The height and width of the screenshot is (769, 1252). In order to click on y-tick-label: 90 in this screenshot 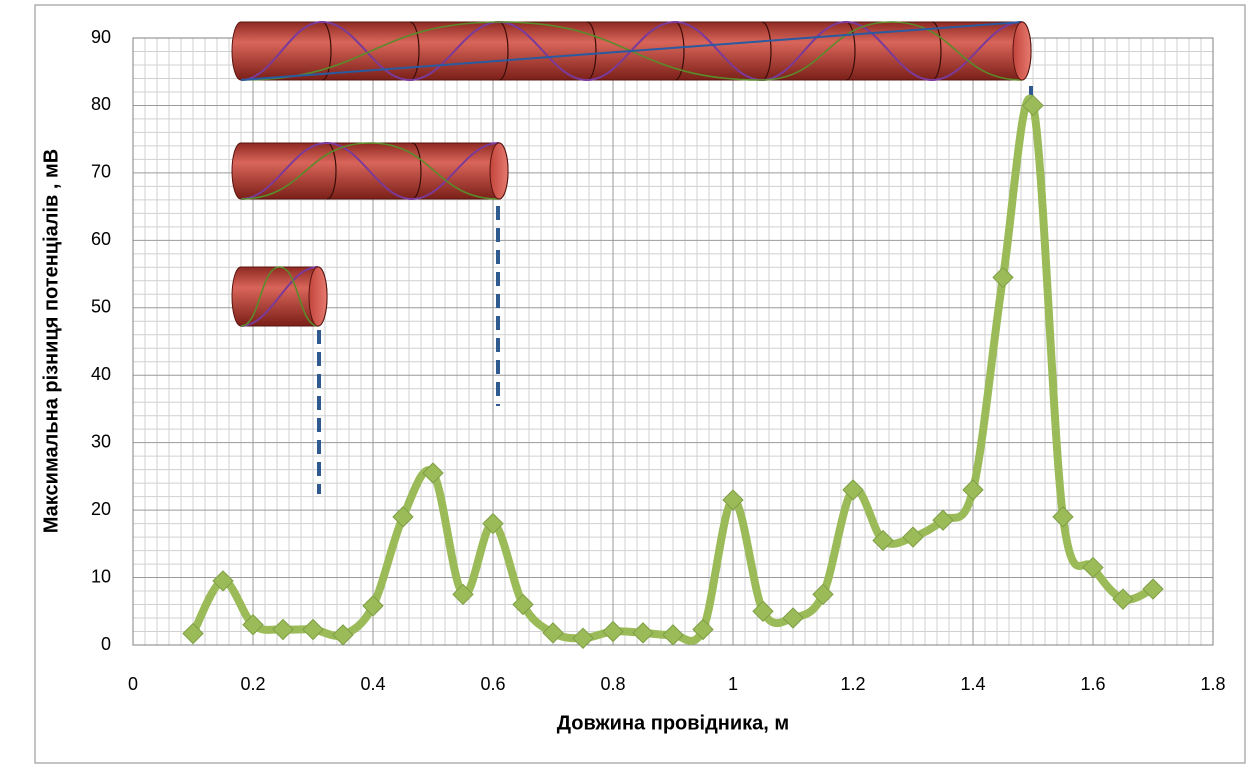, I will do `click(101, 37)`.